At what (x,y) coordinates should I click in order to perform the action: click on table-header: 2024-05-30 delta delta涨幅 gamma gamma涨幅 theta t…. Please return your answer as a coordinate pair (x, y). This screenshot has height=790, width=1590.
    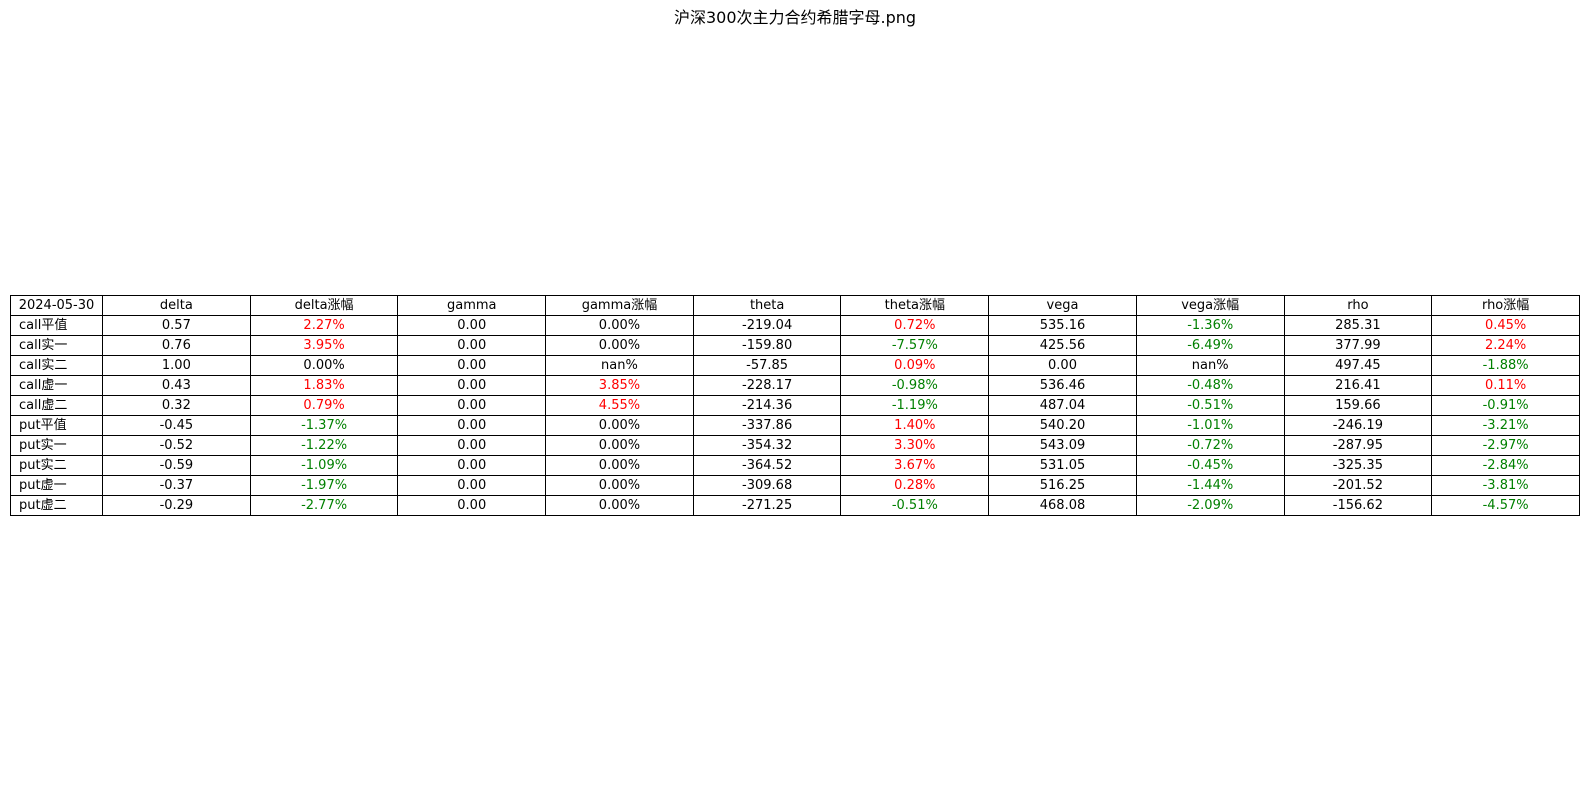
    Looking at the image, I should click on (794, 305).